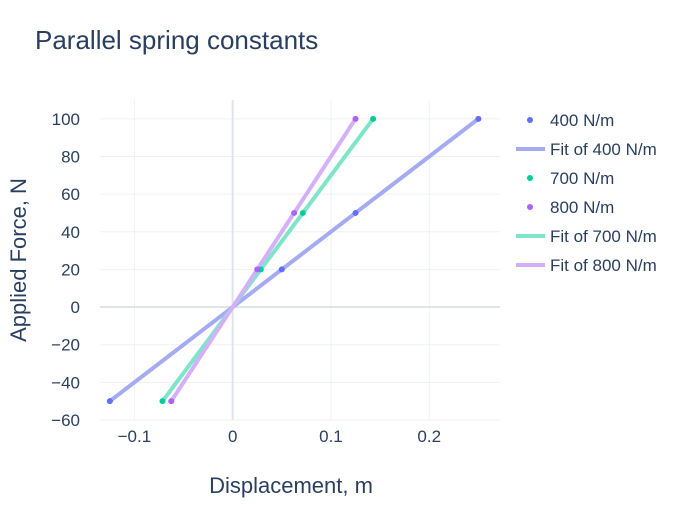 This screenshot has width=700, height=505. I want to click on x-tick-label: 0.2, so click(429, 436).